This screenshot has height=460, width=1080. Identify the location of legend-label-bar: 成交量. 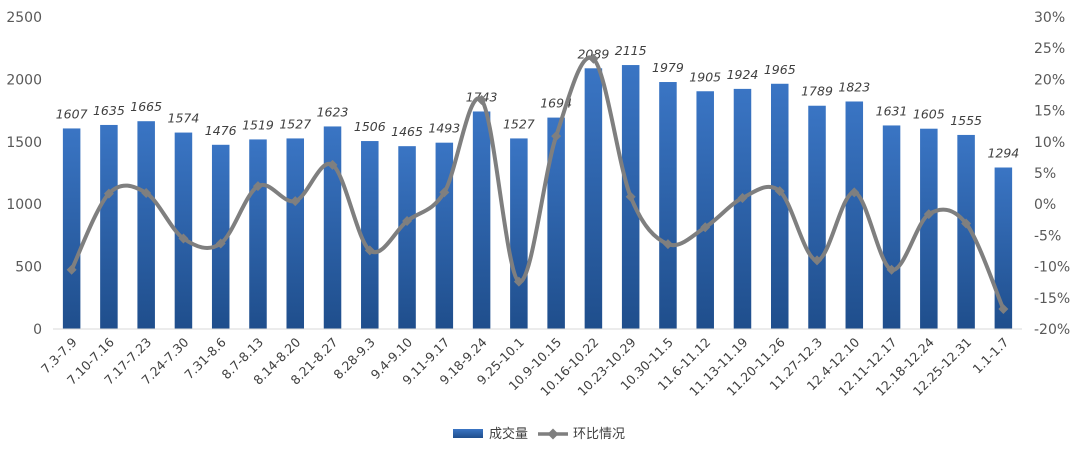
(508, 434).